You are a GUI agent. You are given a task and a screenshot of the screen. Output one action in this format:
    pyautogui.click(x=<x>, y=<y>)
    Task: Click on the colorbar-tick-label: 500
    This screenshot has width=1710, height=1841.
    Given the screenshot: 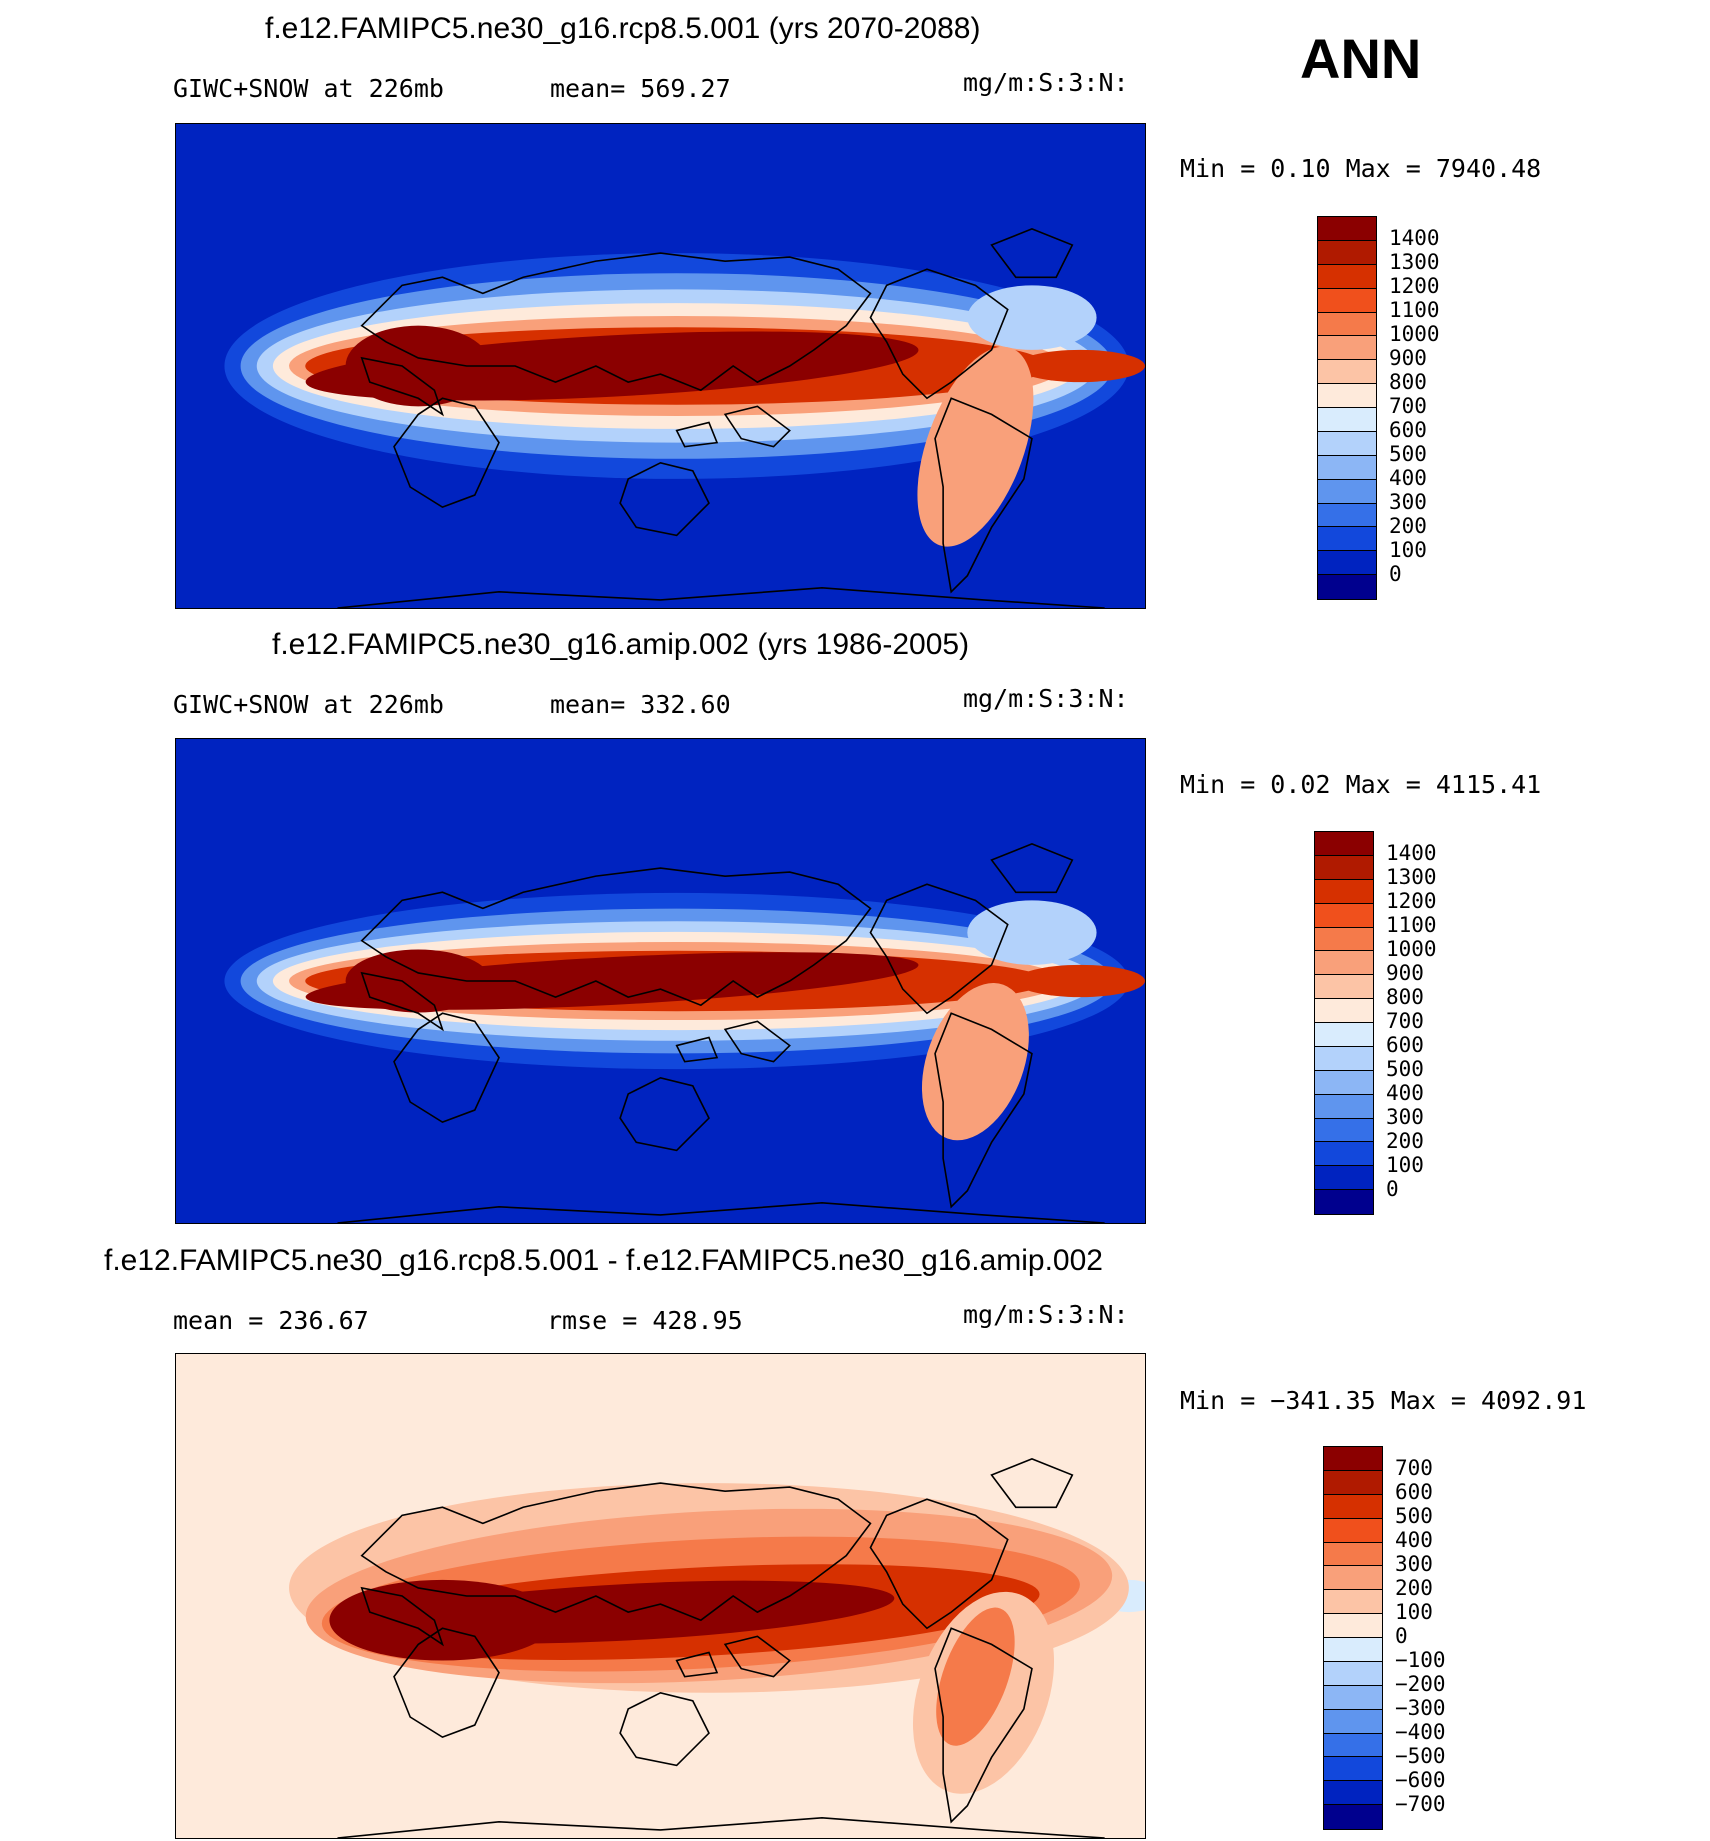 What is the action you would take?
    pyautogui.click(x=1414, y=1516)
    